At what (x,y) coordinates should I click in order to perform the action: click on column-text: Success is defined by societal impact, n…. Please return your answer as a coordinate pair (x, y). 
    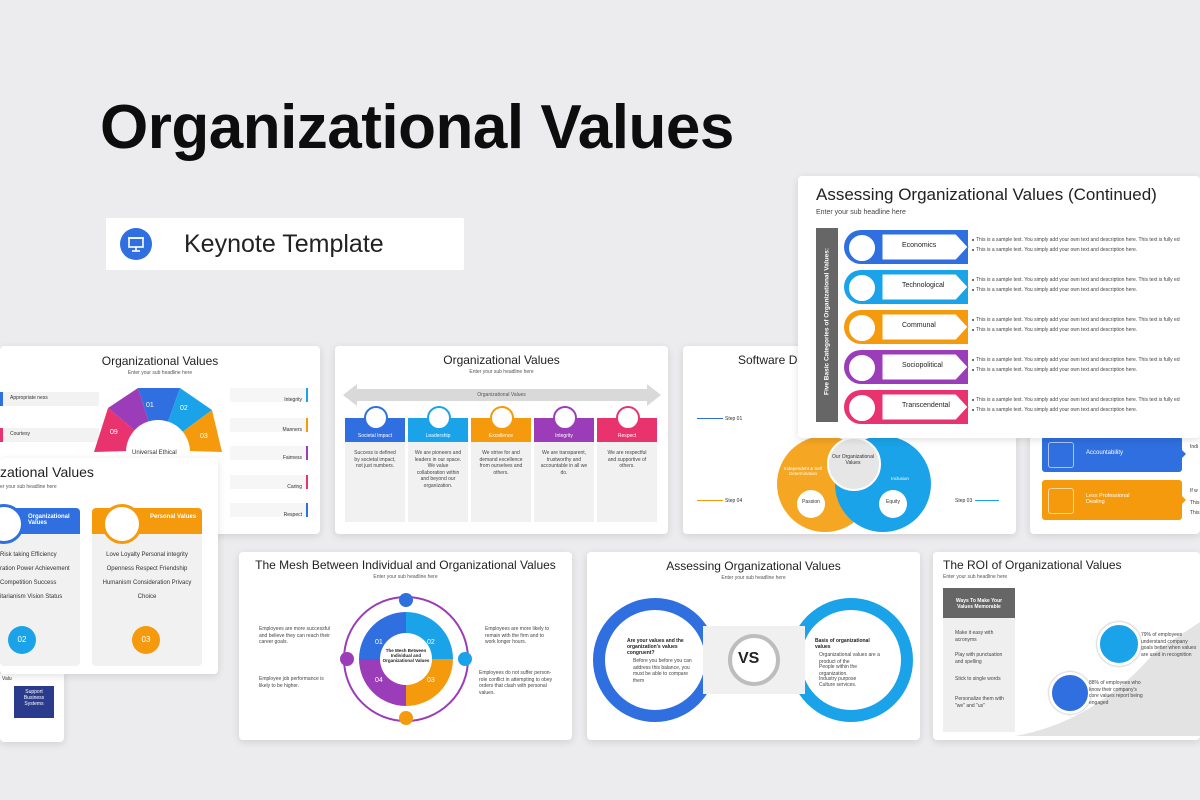
    Looking at the image, I should click on (375, 459).